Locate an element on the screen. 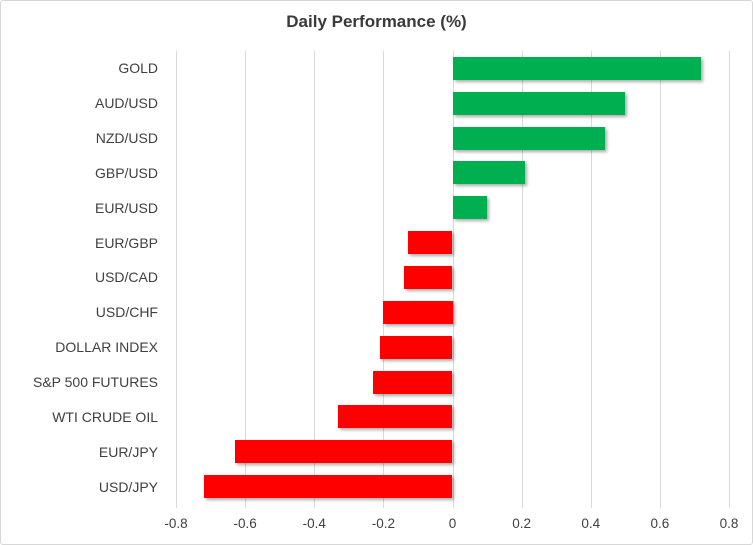 This screenshot has height=545, width=753. tick-mark--0.6 is located at coordinates (246, 506).